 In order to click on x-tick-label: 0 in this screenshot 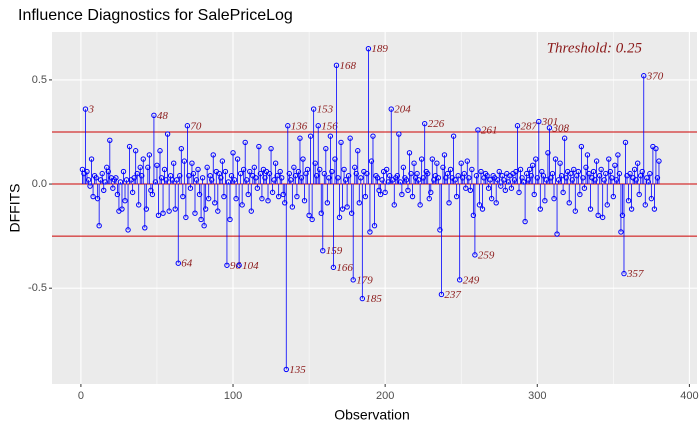, I will do `click(81, 396)`.